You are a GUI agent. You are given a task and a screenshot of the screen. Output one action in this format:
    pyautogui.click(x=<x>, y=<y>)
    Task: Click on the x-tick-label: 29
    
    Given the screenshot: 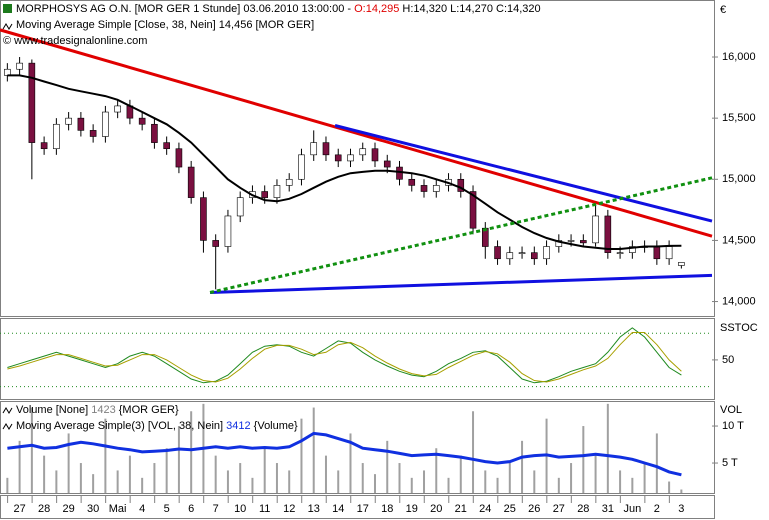 What is the action you would take?
    pyautogui.click(x=69, y=509)
    